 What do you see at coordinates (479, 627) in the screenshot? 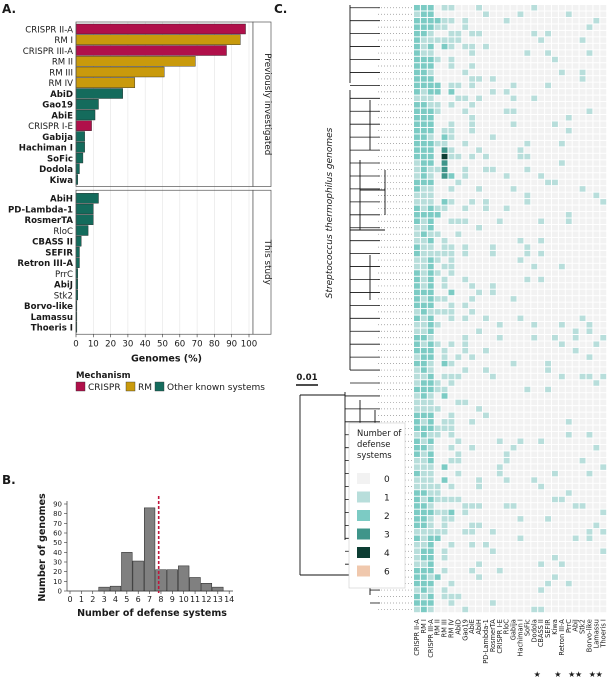
I see `column-label: AbiH` at bounding box center [479, 627].